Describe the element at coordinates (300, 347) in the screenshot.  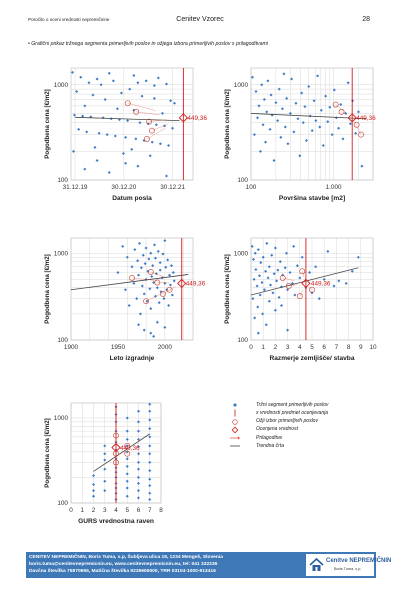
I see `x-tick-label: 4` at that location.